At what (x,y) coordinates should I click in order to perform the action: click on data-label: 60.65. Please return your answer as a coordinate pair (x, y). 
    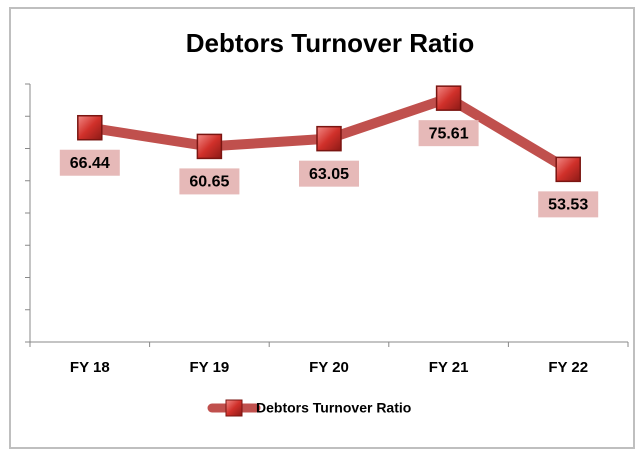
    Looking at the image, I should click on (209, 182).